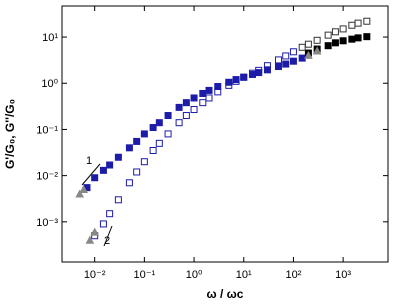  Describe the element at coordinates (50, 38) in the screenshot. I see `y-tick-label: 10¹` at that location.